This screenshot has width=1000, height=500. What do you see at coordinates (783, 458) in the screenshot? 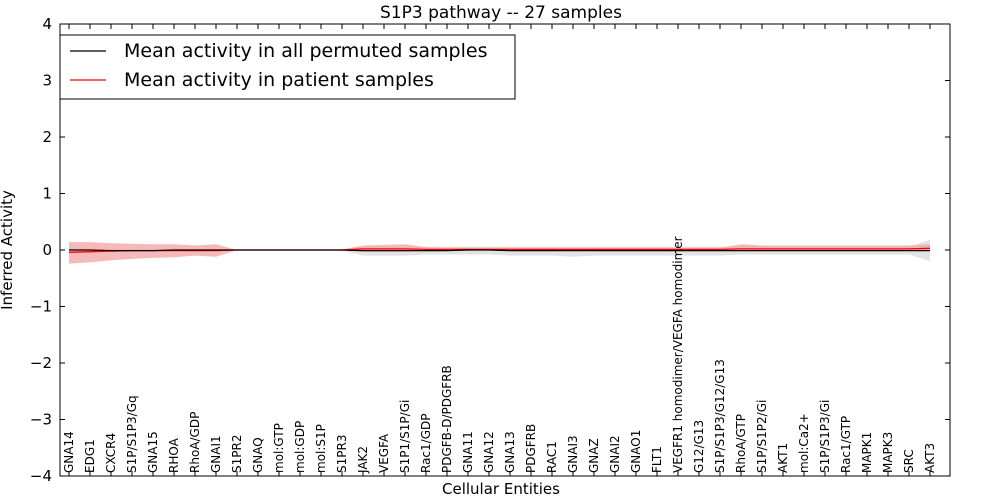
I see `x-tick-label: AKT1` at bounding box center [783, 458].